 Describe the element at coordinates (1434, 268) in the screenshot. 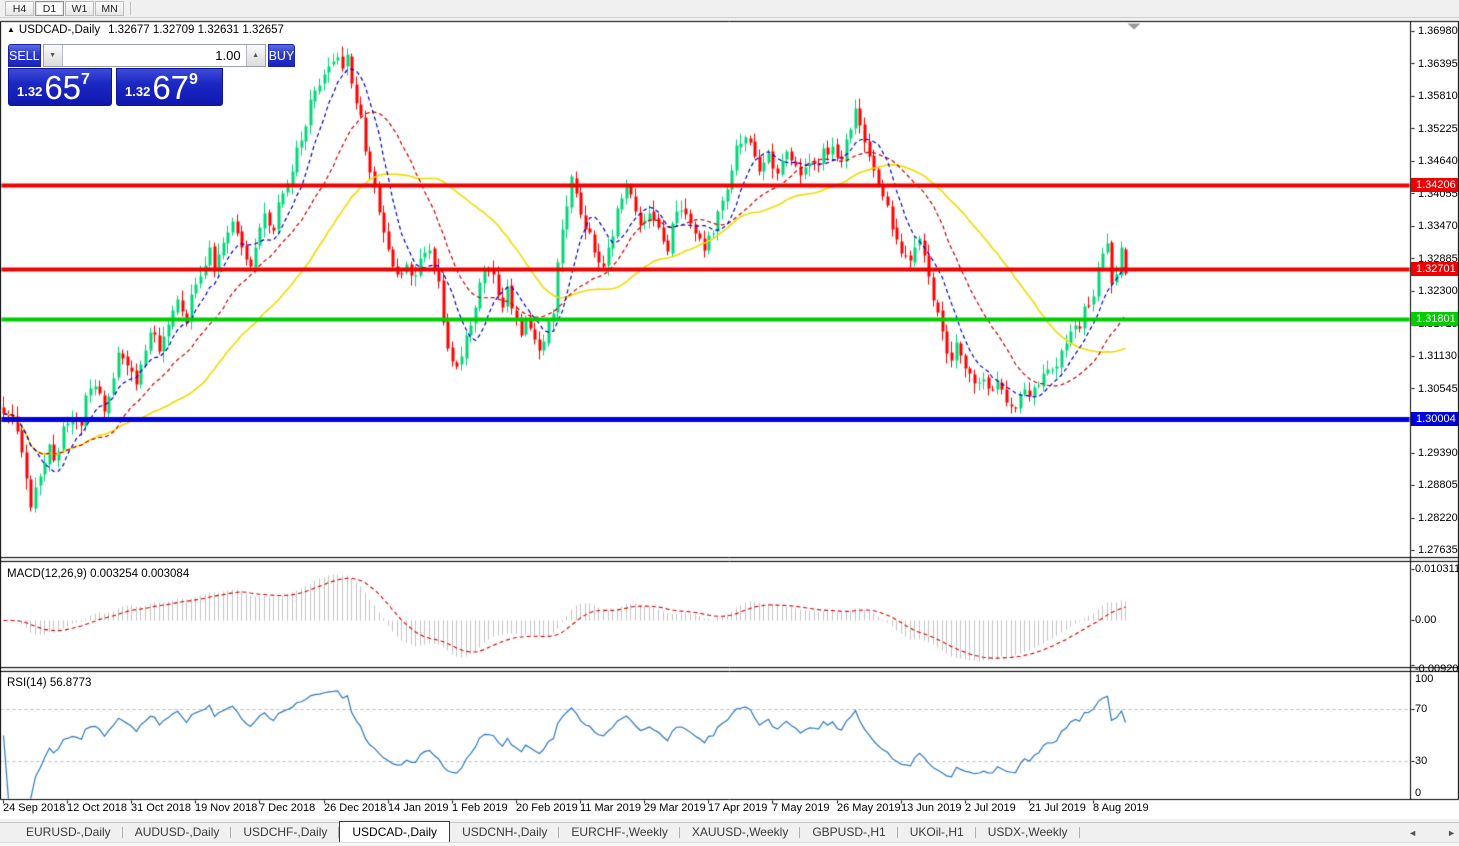

I see `price-line-tag: 1.32701` at that location.